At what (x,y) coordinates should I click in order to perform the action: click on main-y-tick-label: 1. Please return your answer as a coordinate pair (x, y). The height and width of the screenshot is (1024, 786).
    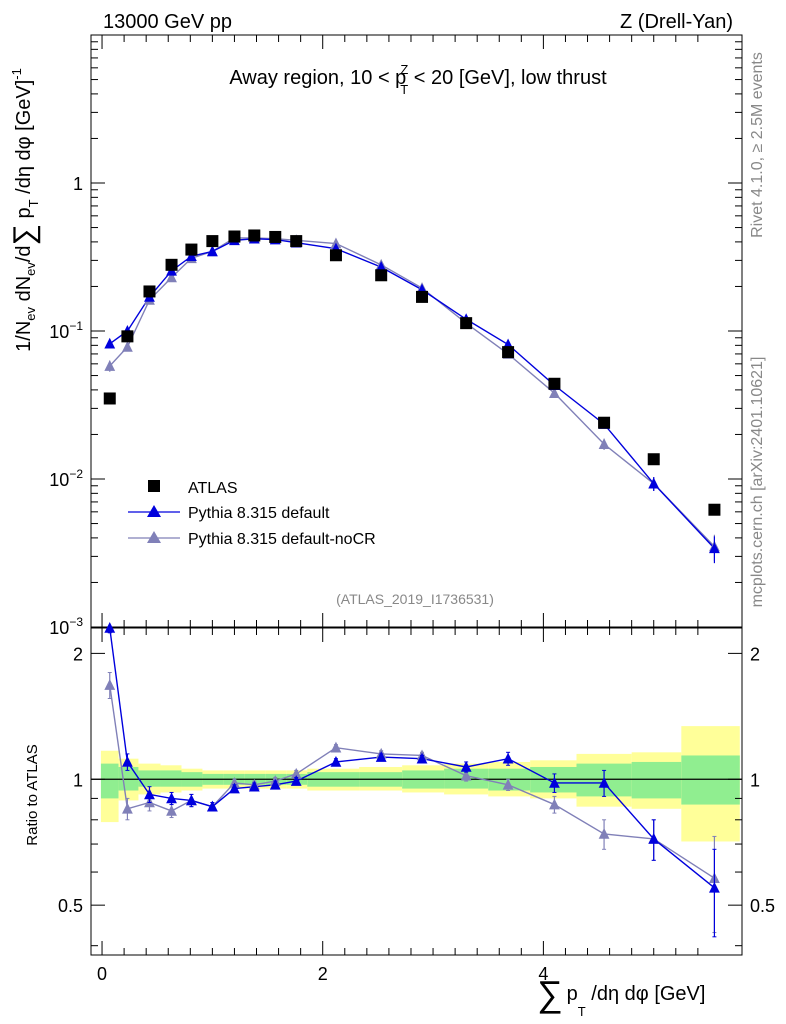
    Looking at the image, I should click on (78, 184).